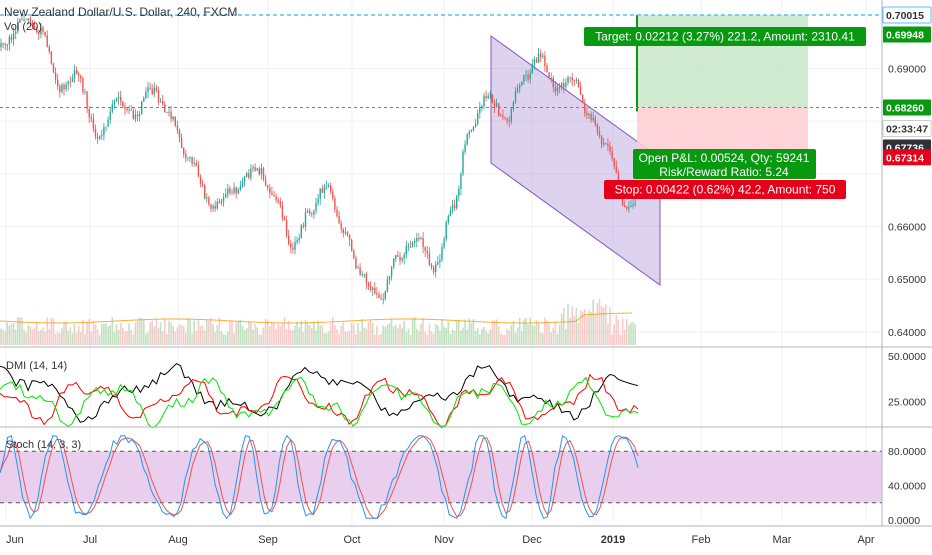 This screenshot has width=932, height=555. What do you see at coordinates (575, 160) in the screenshot?
I see `channel-drawing` at bounding box center [575, 160].